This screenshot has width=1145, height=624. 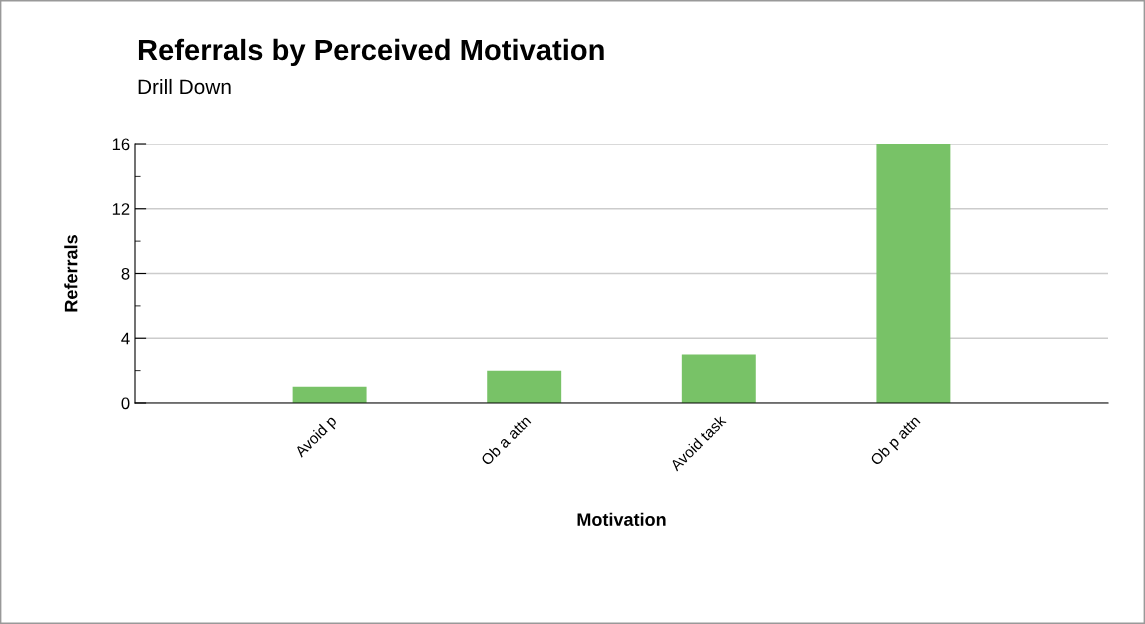 I want to click on y-tick-label: 0, so click(x=125, y=403).